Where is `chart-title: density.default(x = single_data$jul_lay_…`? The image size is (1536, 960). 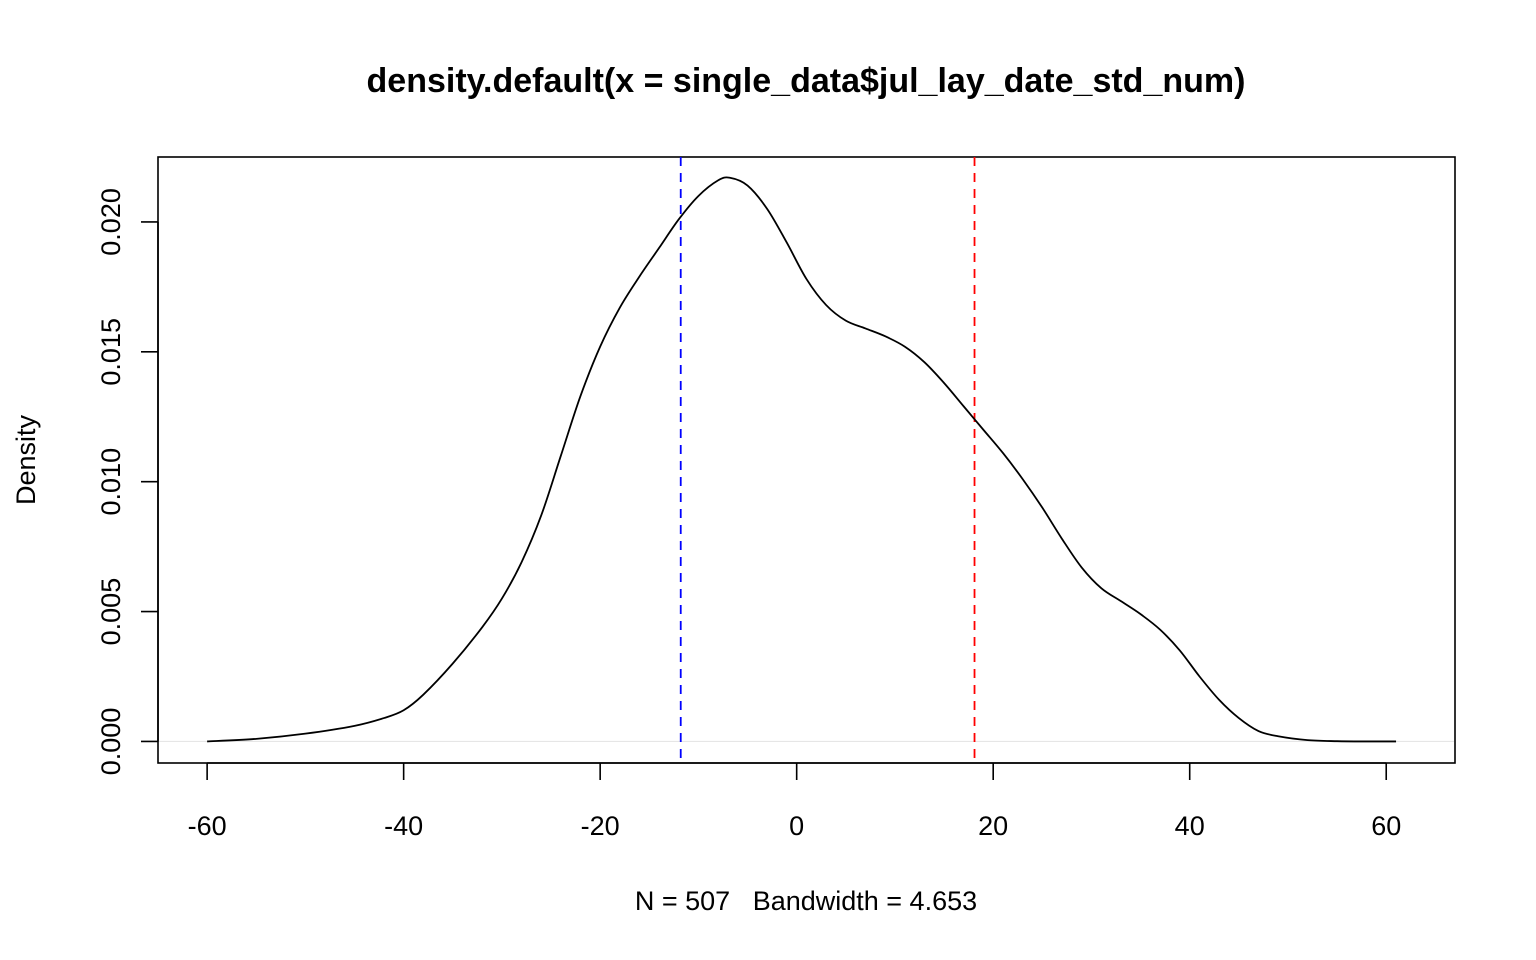
chart-title: density.default(x = single_data$jul_lay_… is located at coordinates (806, 81).